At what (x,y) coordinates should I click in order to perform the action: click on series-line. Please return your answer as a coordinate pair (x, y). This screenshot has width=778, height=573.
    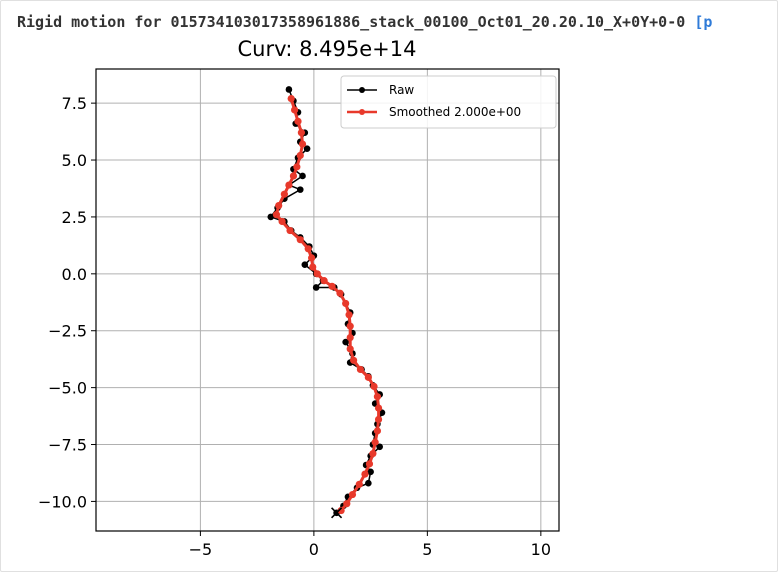
    Looking at the image, I should click on (326, 301).